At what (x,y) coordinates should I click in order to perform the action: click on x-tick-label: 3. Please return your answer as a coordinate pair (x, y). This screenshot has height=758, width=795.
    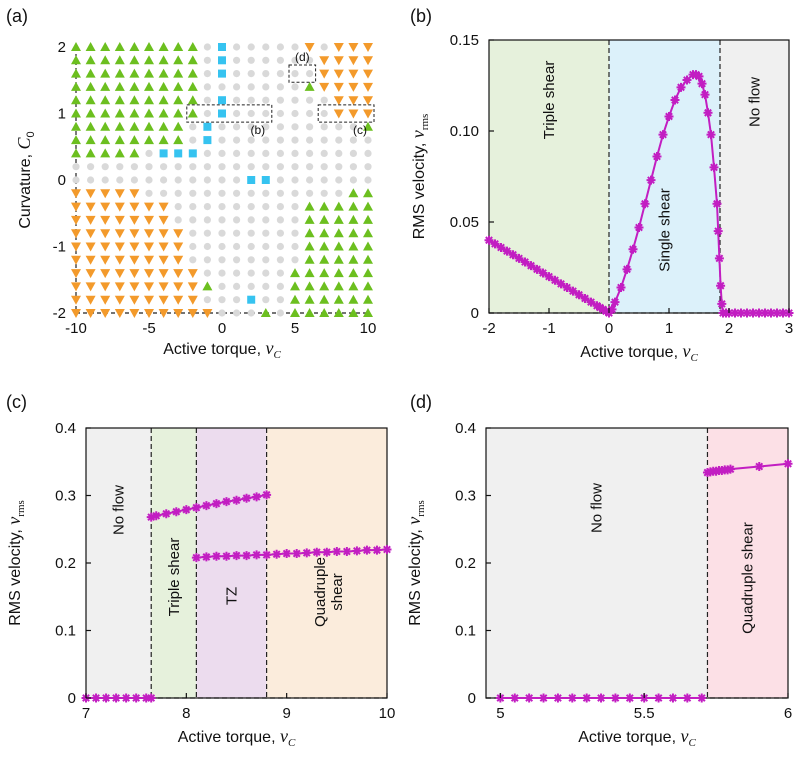
    Looking at the image, I should click on (789, 328).